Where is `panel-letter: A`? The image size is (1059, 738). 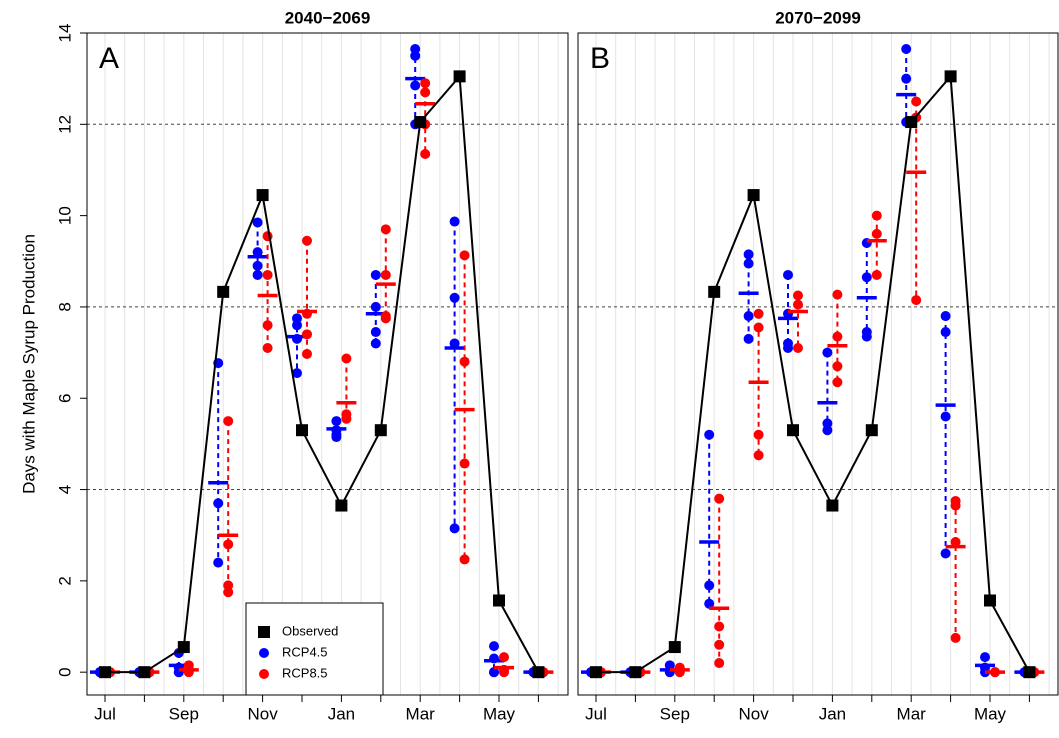
panel-letter: A is located at coordinates (109, 58).